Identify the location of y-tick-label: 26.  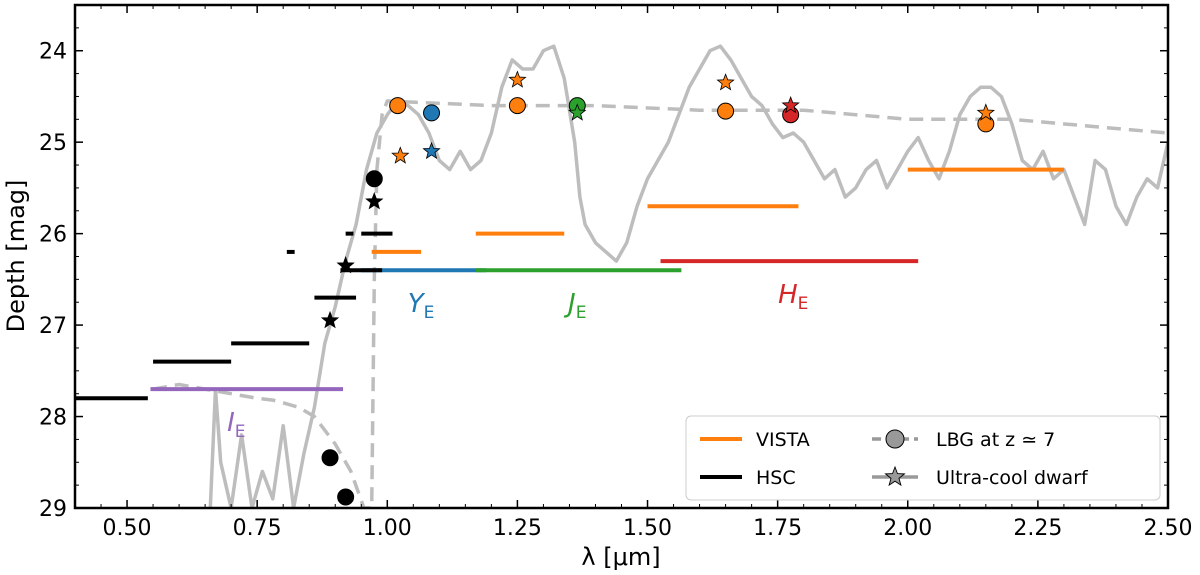
(53, 235).